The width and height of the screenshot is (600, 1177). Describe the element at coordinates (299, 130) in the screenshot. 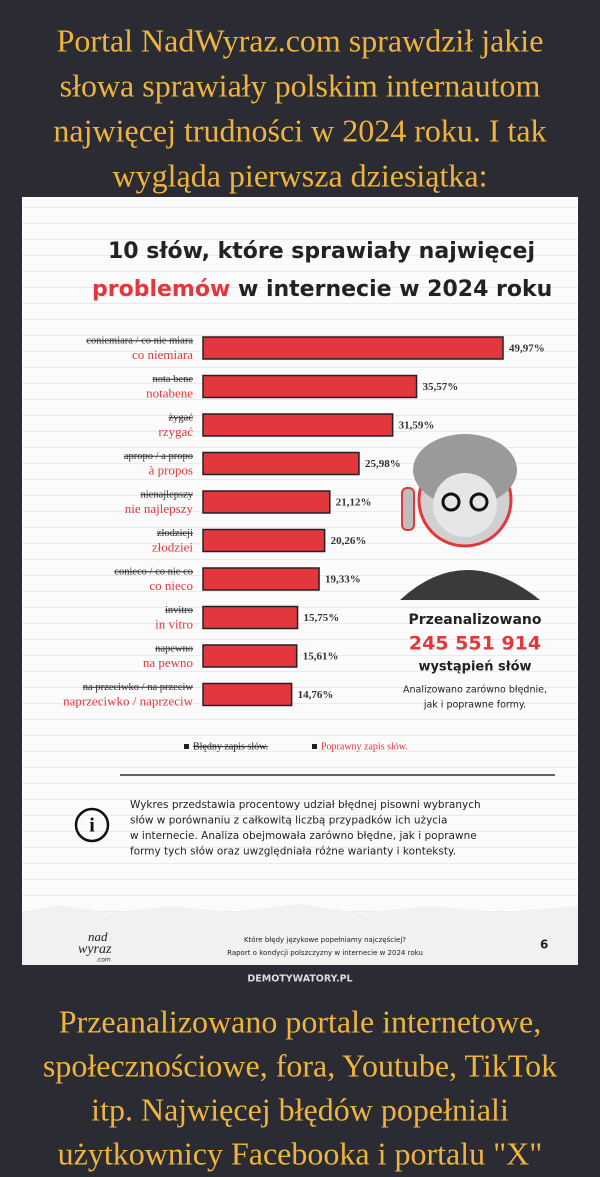

I see `header-line: najwięcej trudności w 2024 roku. I tak` at that location.